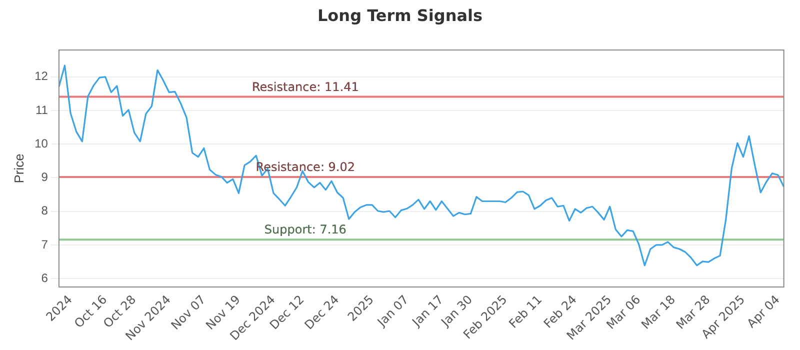 The image size is (800, 350). Describe the element at coordinates (525, 311) in the screenshot. I see `x-tick-label: Feb 11` at that location.